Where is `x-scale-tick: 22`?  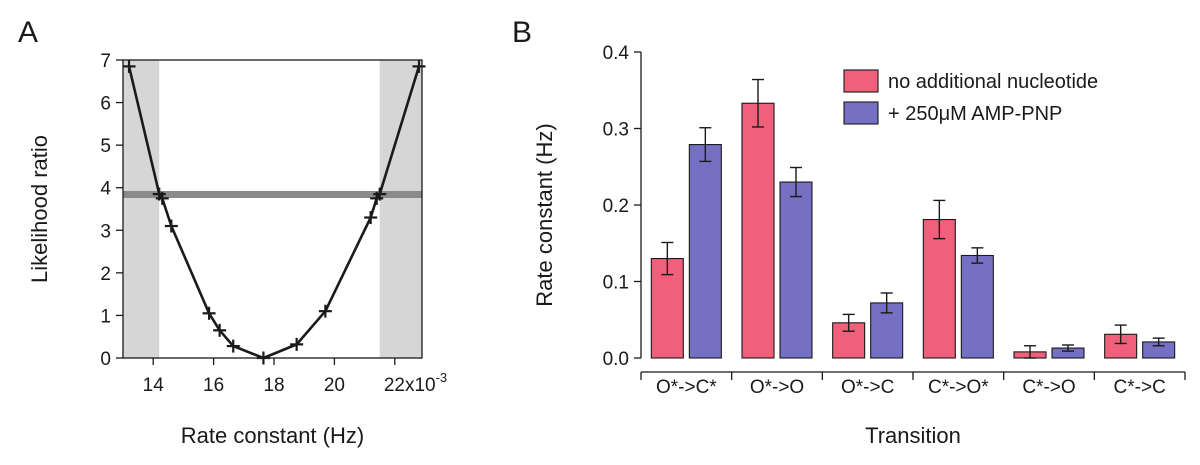
x-scale-tick: 22 is located at coordinates (394, 385).